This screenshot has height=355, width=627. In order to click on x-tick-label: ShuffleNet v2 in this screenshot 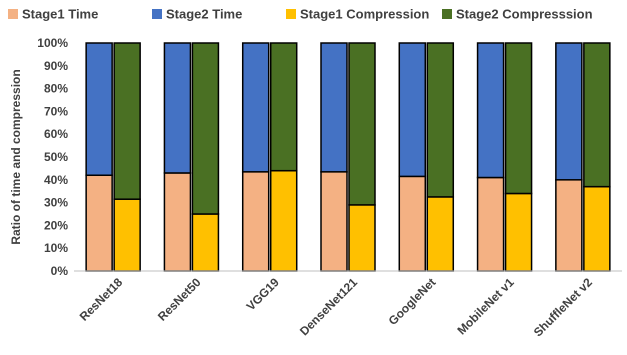, I will do `click(563, 307)`.